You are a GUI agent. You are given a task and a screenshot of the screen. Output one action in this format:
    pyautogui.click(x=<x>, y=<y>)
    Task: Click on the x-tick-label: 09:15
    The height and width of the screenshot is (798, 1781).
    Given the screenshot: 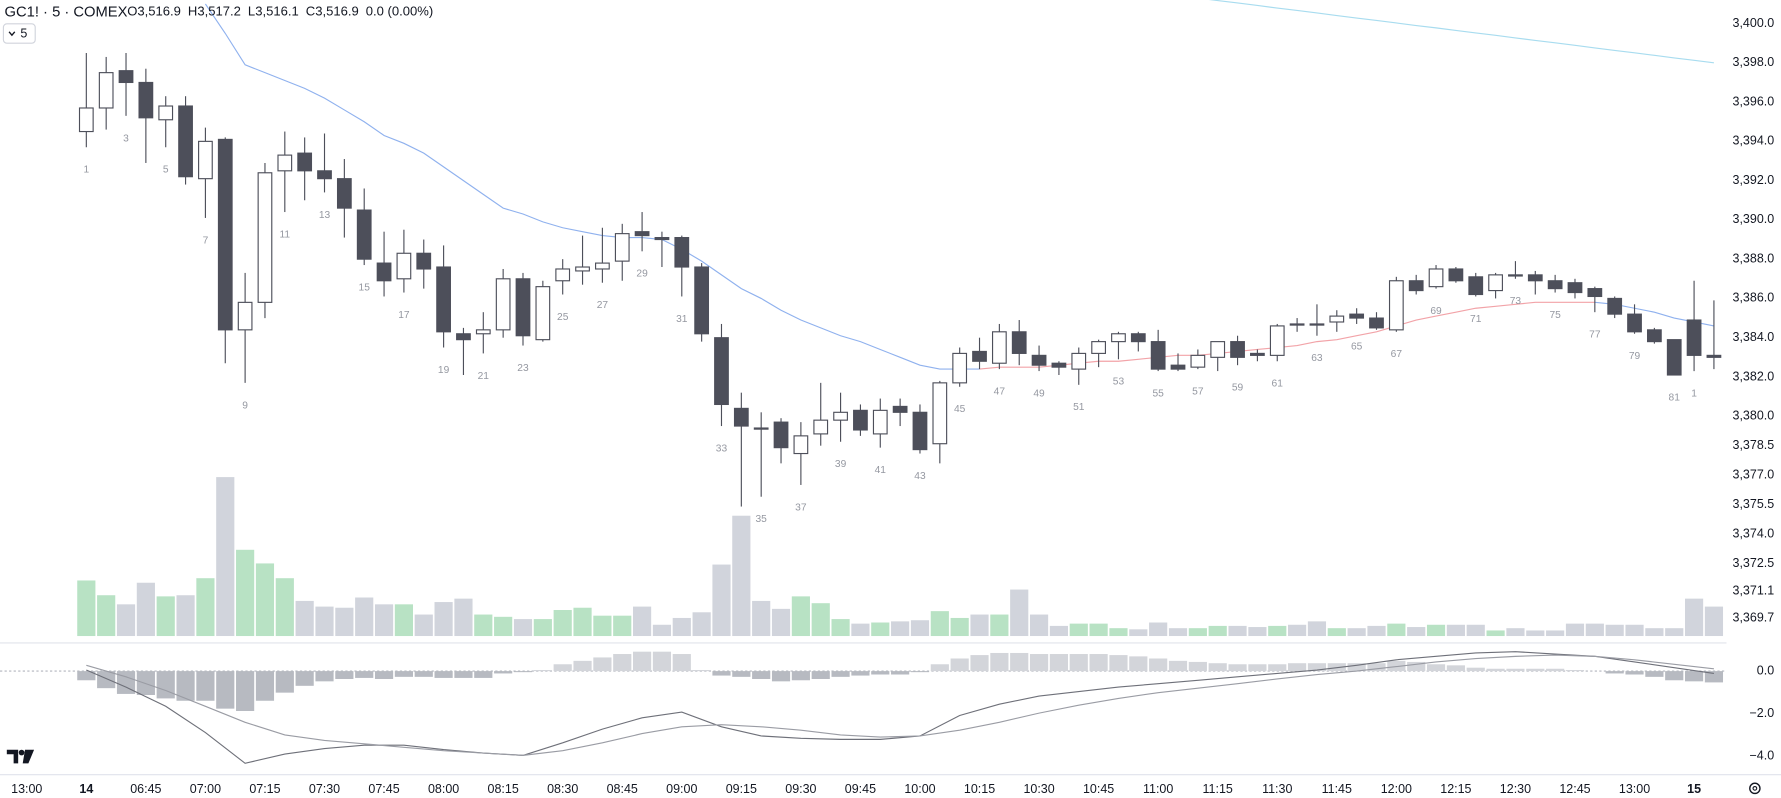 What is the action you would take?
    pyautogui.click(x=741, y=789)
    